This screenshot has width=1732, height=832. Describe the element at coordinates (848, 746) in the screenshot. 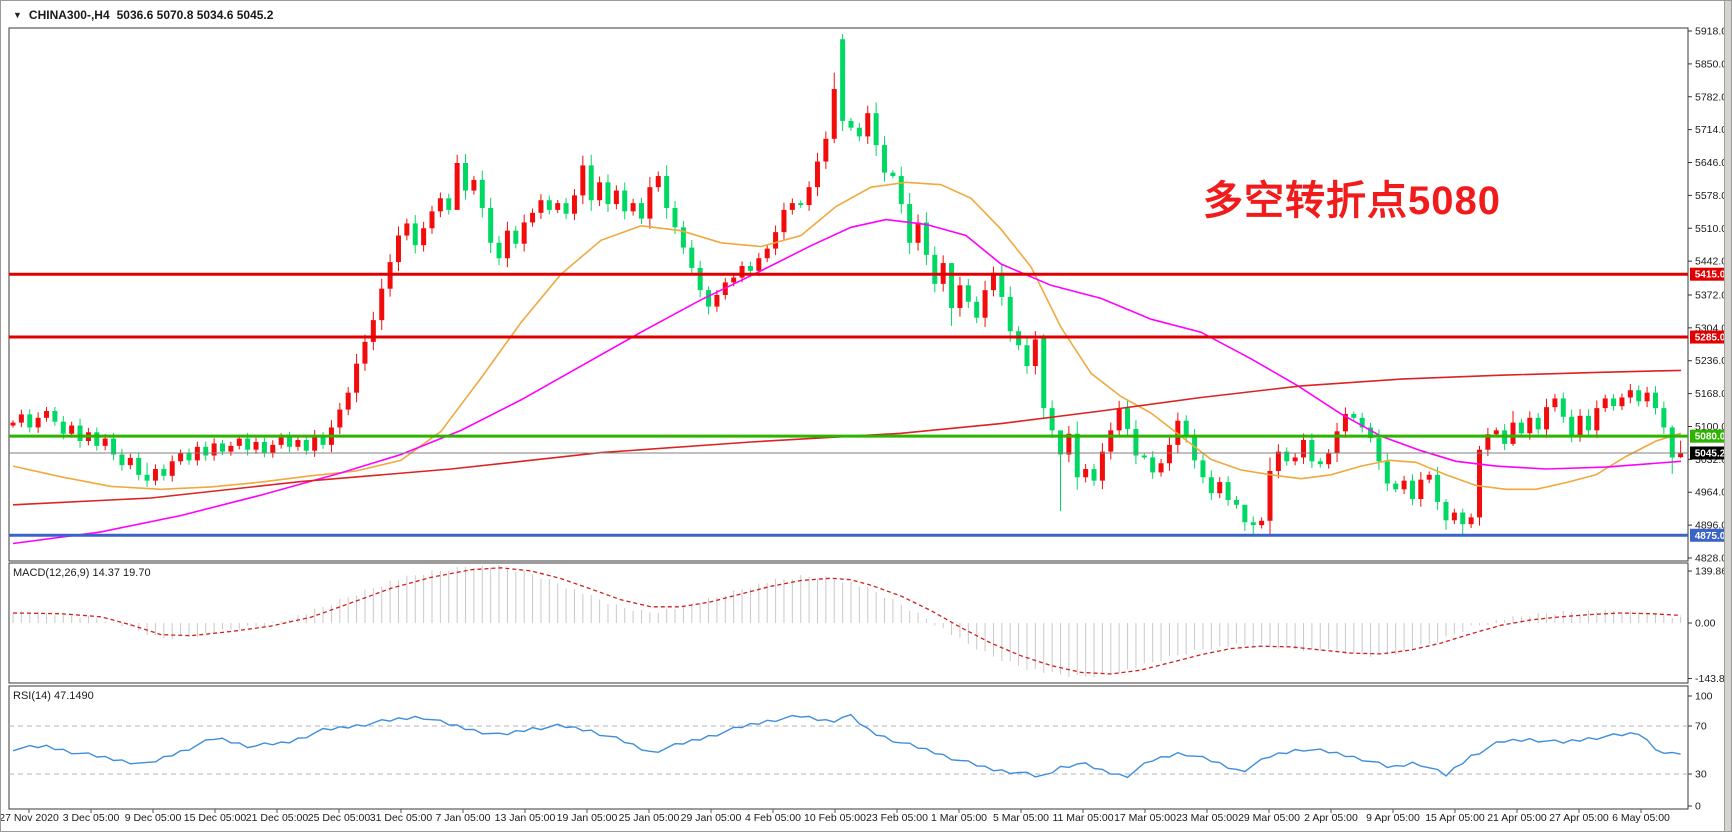

I see `rsi-pane` at that location.